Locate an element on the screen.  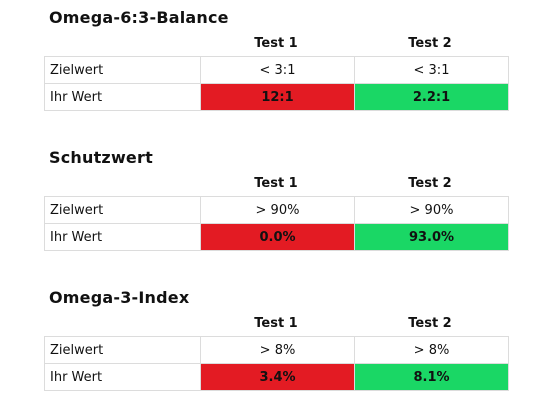
table-row-target: Zielwert < 3:1 < 3:1 is located at coordinates (276, 70).